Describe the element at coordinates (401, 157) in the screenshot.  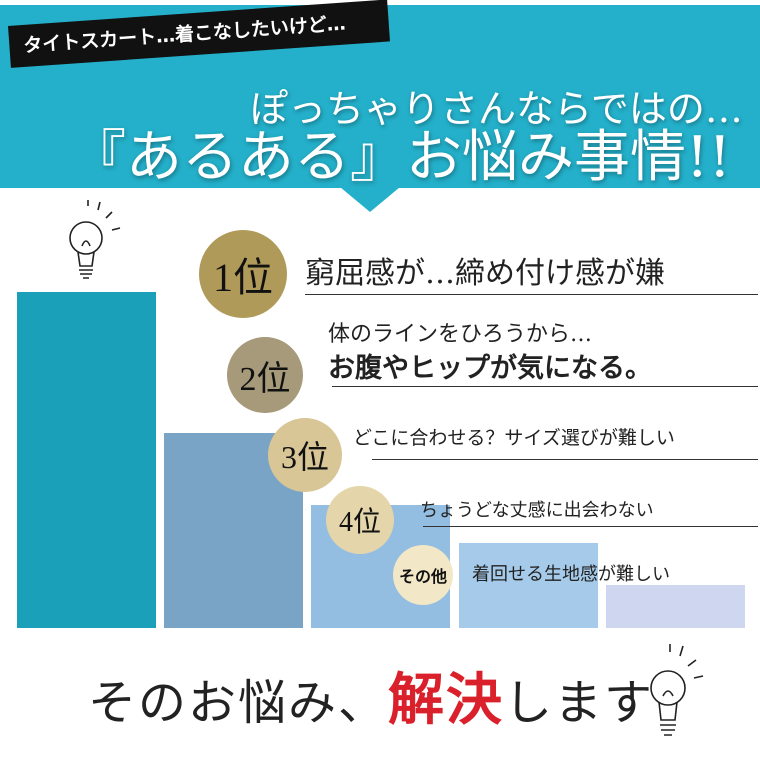
I see `header-title: 『あるある』お悩み事情!!` at that location.